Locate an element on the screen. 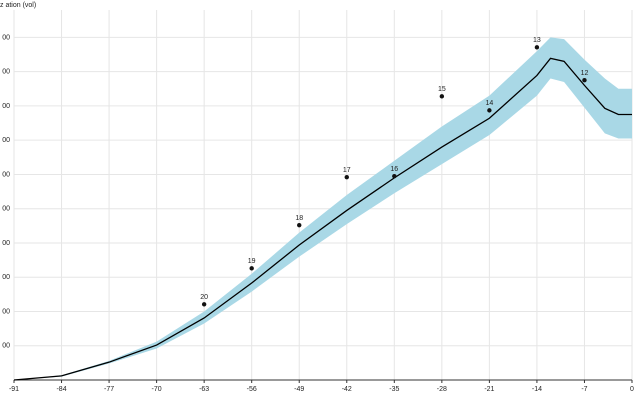  point-label: 19 is located at coordinates (252, 261).